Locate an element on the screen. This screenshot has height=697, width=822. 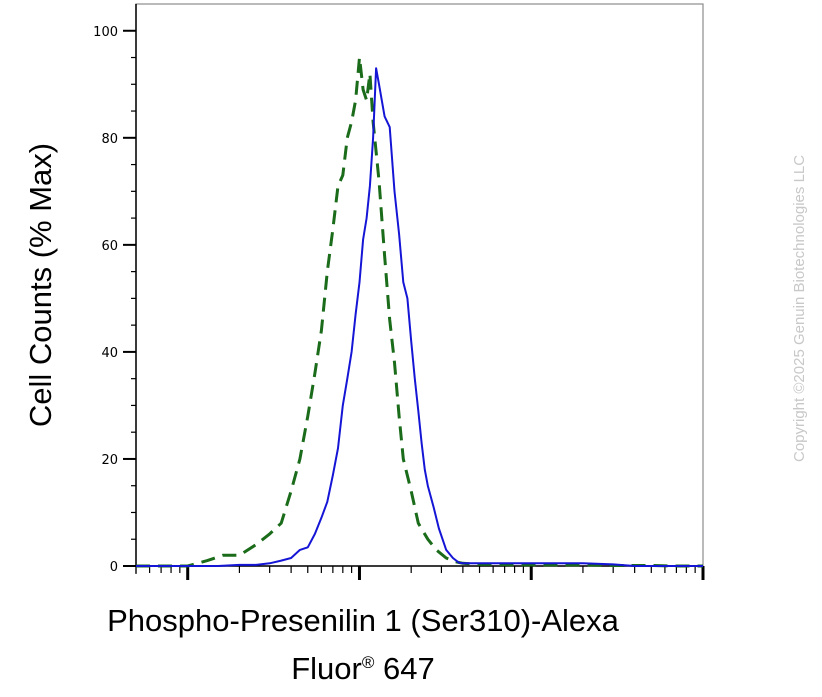
y-axis-ticks: 0 20 40 60 80 100 is located at coordinates (114, 300).